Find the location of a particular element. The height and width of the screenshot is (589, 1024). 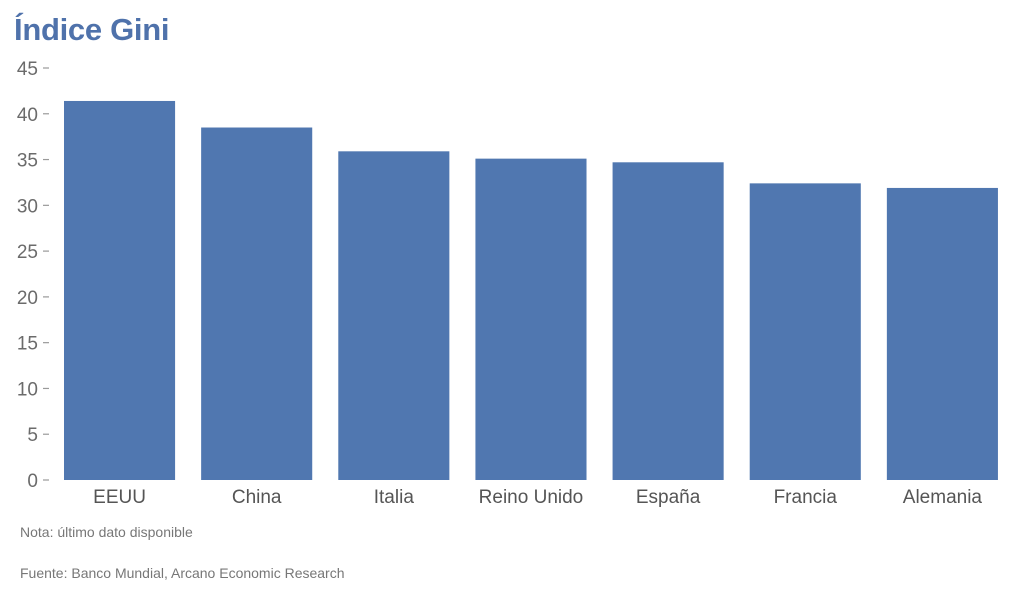

bar-china is located at coordinates (257, 303).